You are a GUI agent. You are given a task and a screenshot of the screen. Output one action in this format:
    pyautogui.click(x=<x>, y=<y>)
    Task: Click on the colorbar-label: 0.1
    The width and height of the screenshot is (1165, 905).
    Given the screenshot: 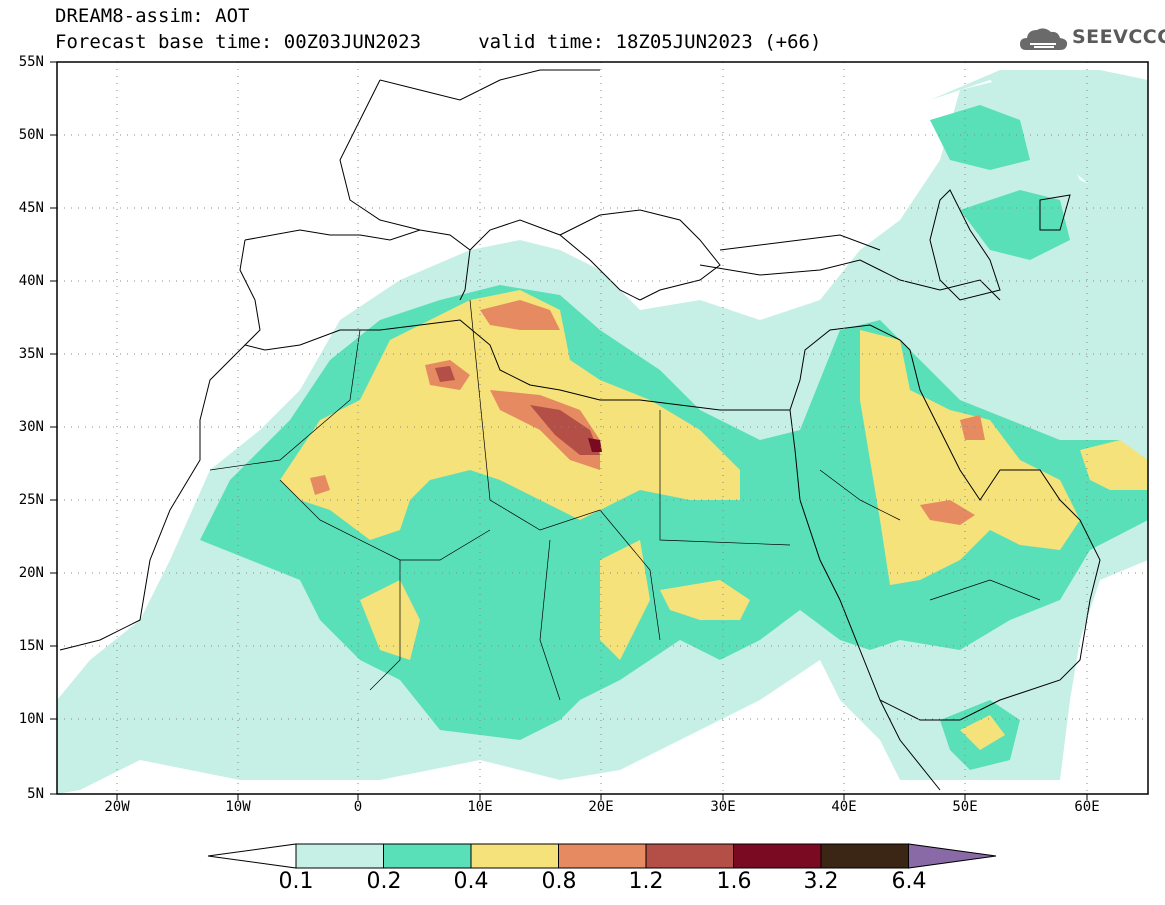 What is the action you would take?
    pyautogui.click(x=296, y=881)
    